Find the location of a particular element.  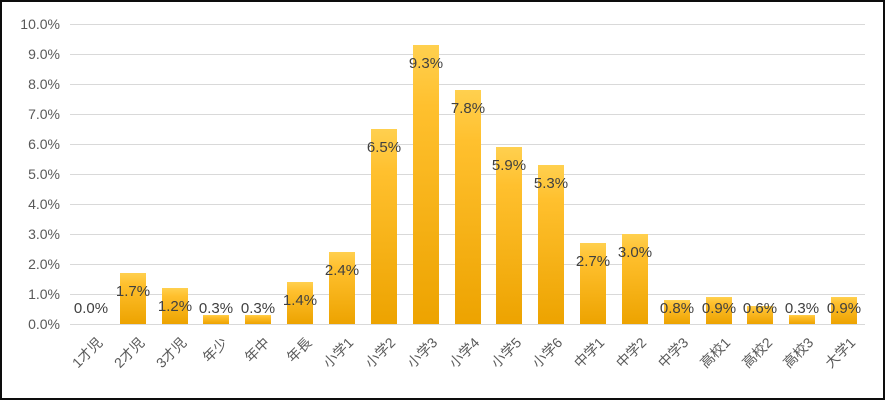

x-axis-tick-label: 中学2 is located at coordinates (631, 352).